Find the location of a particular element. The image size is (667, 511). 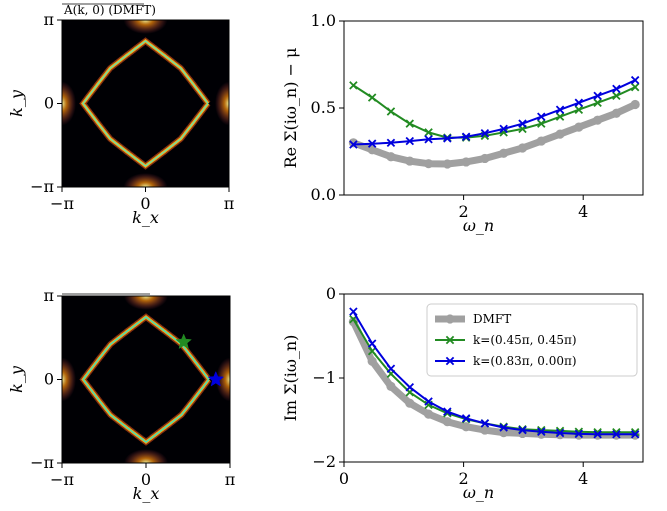

heatmap-dmft-panel: A(k, 0) (DMFT) −π 0 π π 0 −π k_x k_y is located at coordinates (121, 115).